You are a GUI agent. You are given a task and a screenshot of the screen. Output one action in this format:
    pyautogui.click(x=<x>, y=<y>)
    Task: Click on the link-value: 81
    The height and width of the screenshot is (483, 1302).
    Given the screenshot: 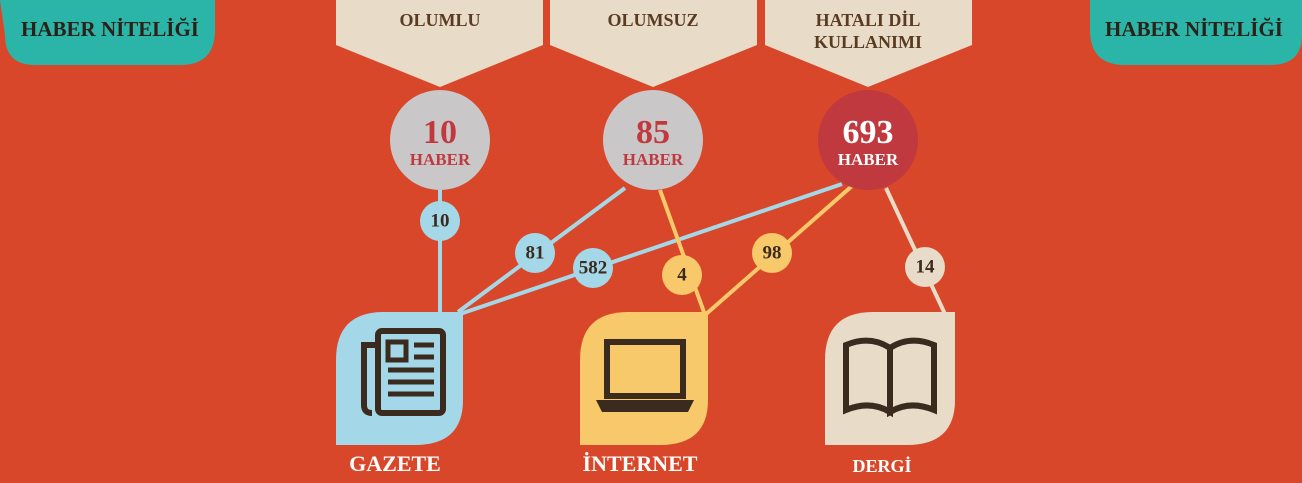 What is the action you would take?
    pyautogui.click(x=535, y=252)
    